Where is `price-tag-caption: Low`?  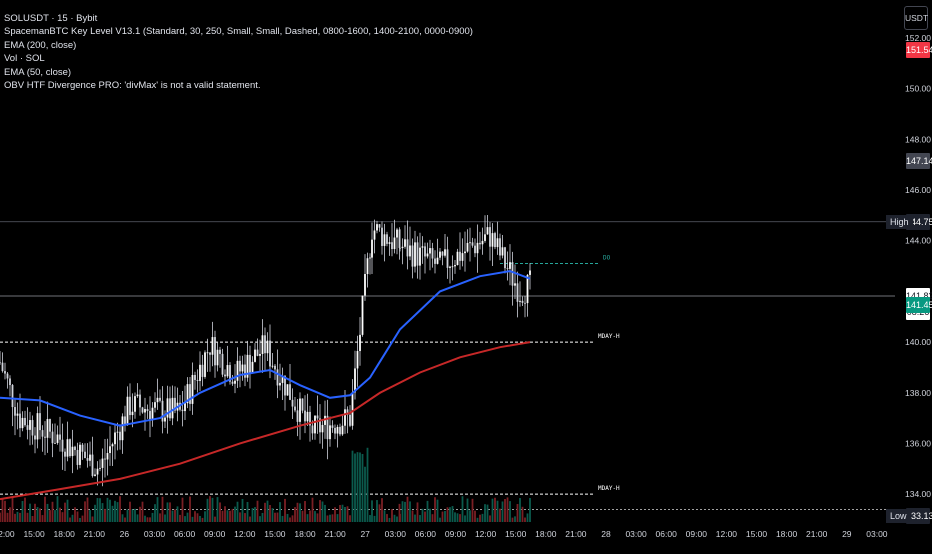
price-tag-caption: Low is located at coordinates (898, 516).